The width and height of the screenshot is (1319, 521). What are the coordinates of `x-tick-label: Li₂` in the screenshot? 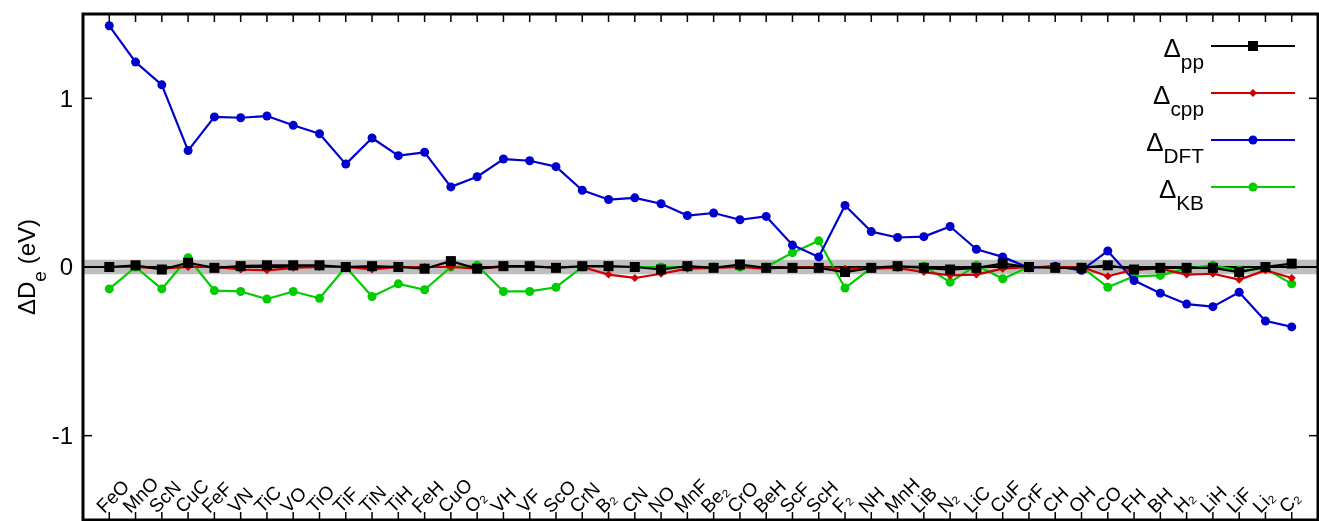 It's located at (1263, 501).